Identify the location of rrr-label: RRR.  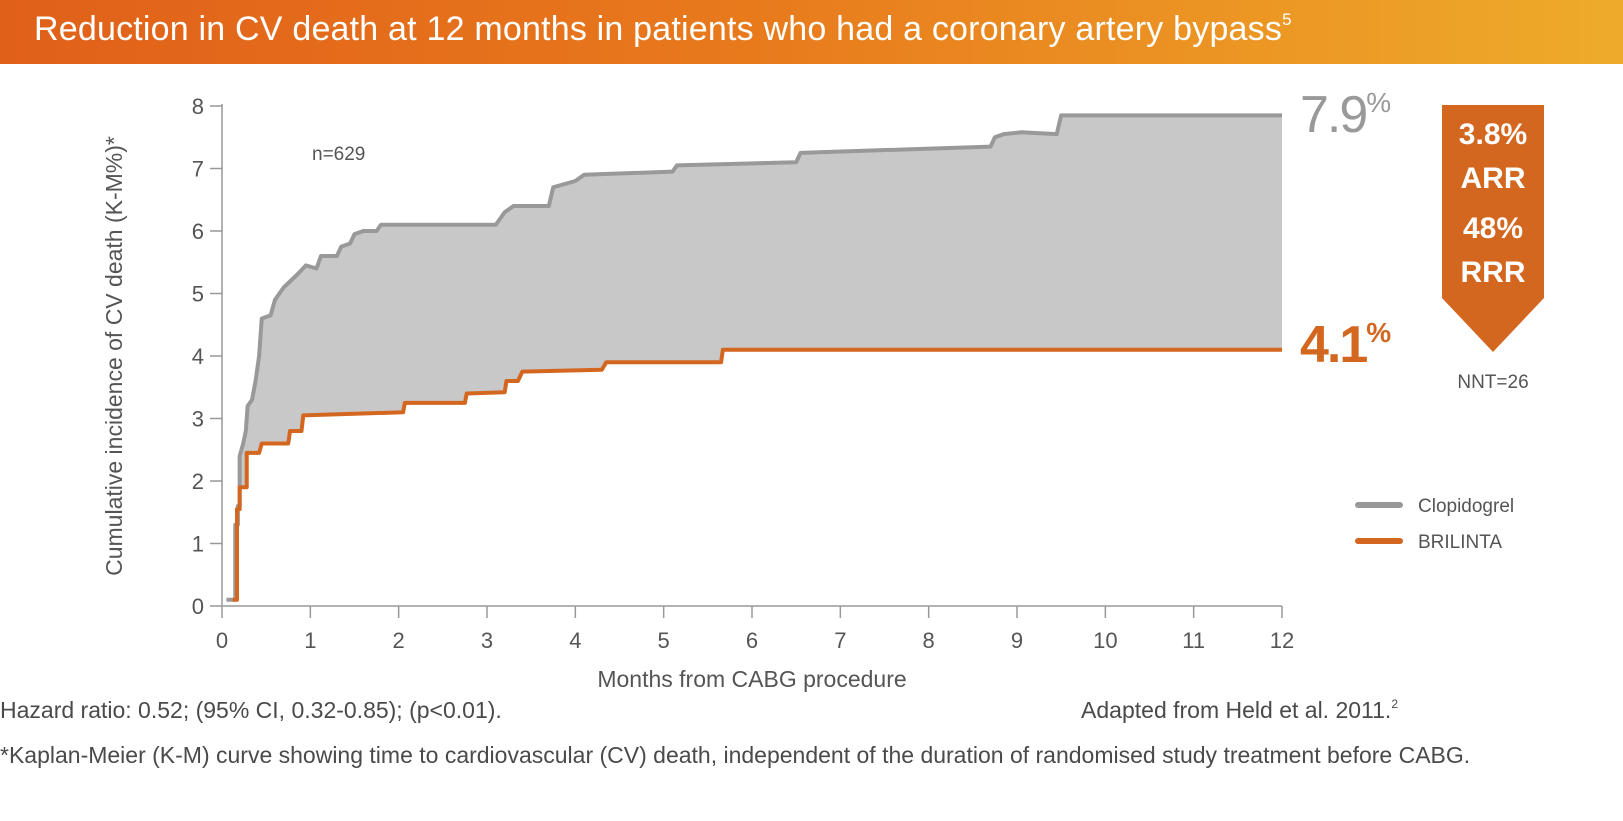
(1493, 272).